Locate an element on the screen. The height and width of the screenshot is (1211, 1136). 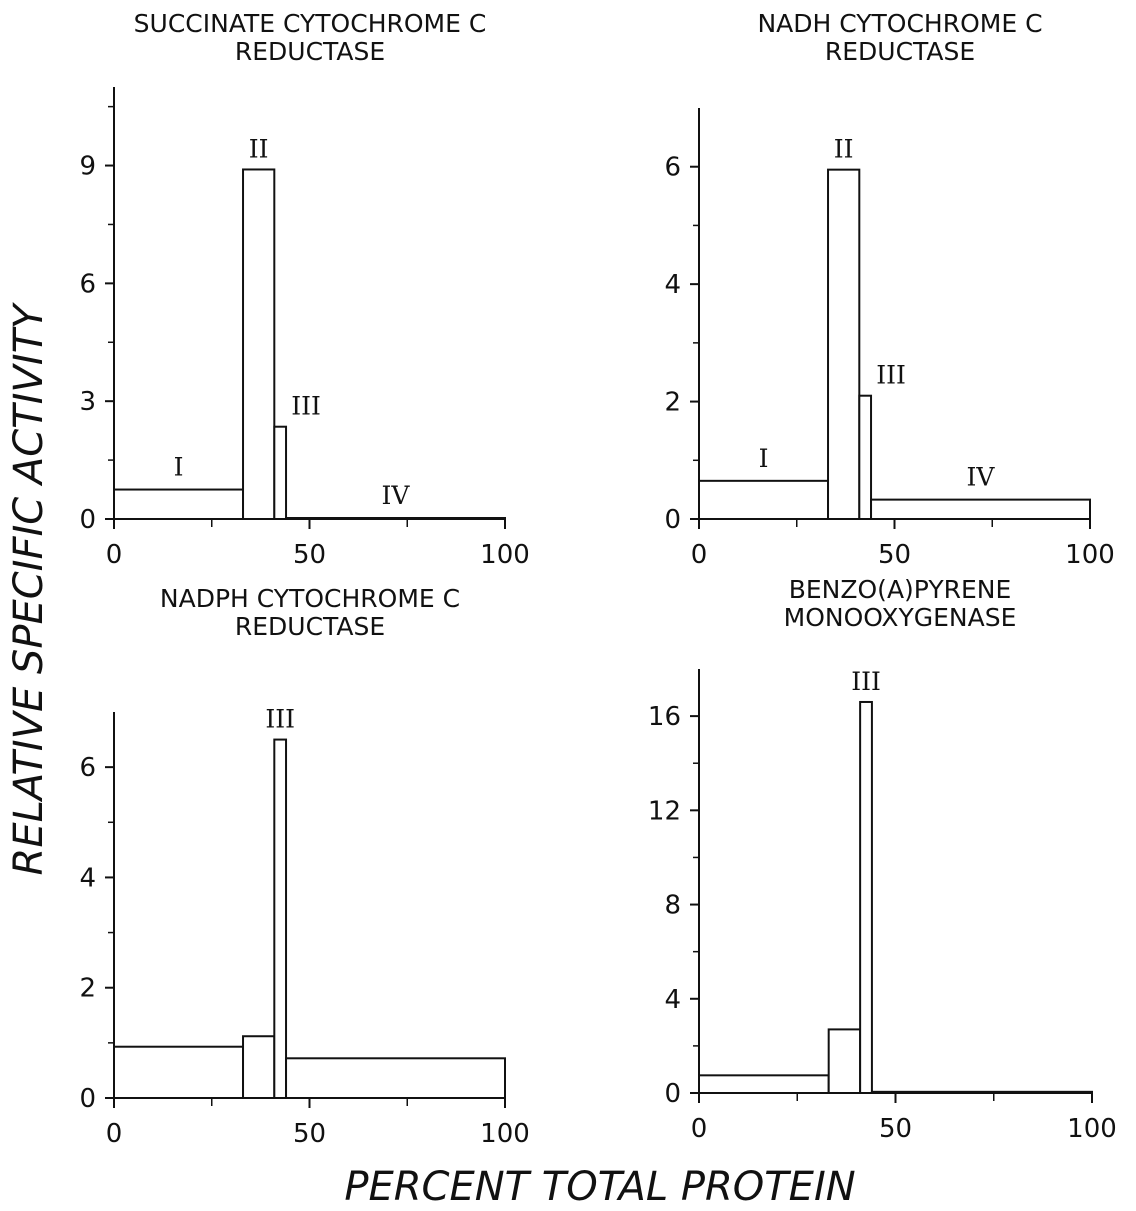
chart-title-line: SUCCINATE CYTOCHROME C is located at coordinates (310, 23).